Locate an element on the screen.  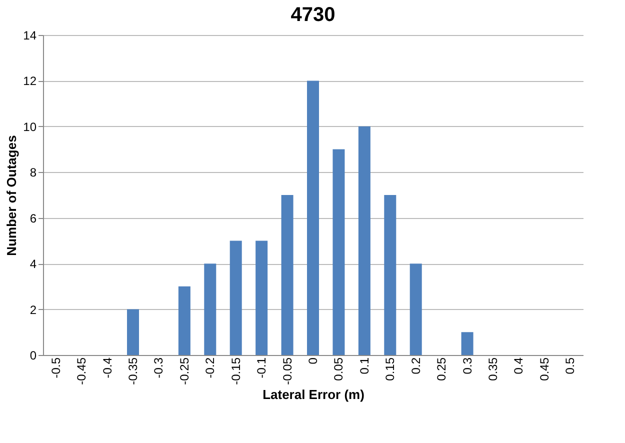
x-tick-label: -0.15 is located at coordinates (235, 371).